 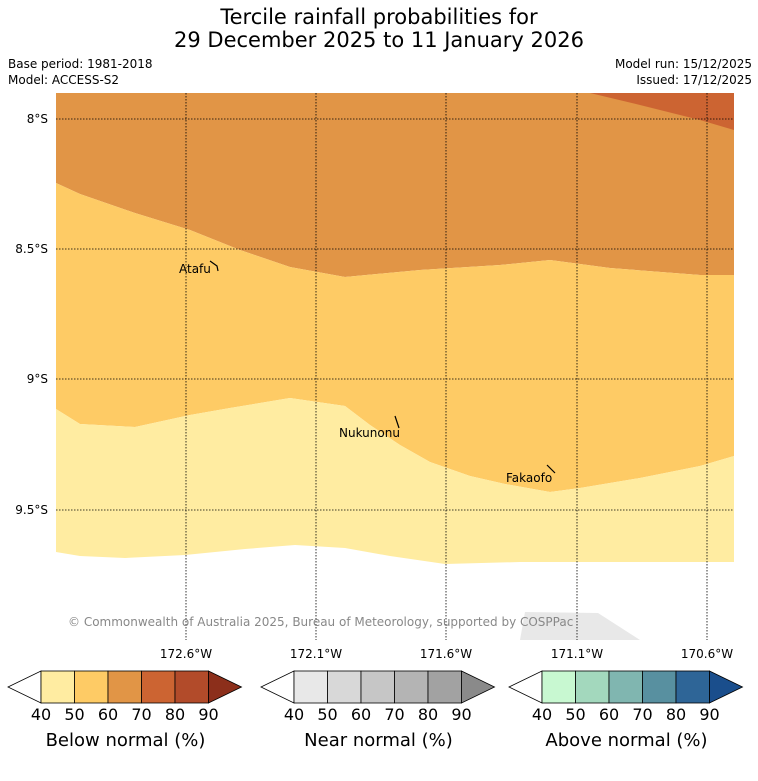 What do you see at coordinates (208, 714) in the screenshot?
I see `legend-below-tick-label: 90` at bounding box center [208, 714].